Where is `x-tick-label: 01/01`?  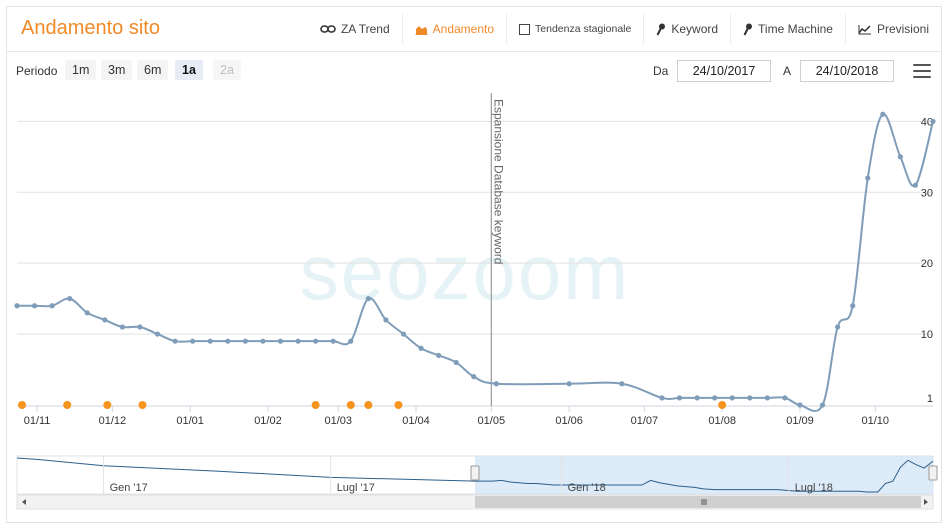
x-tick-label: 01/01 is located at coordinates (190, 421).